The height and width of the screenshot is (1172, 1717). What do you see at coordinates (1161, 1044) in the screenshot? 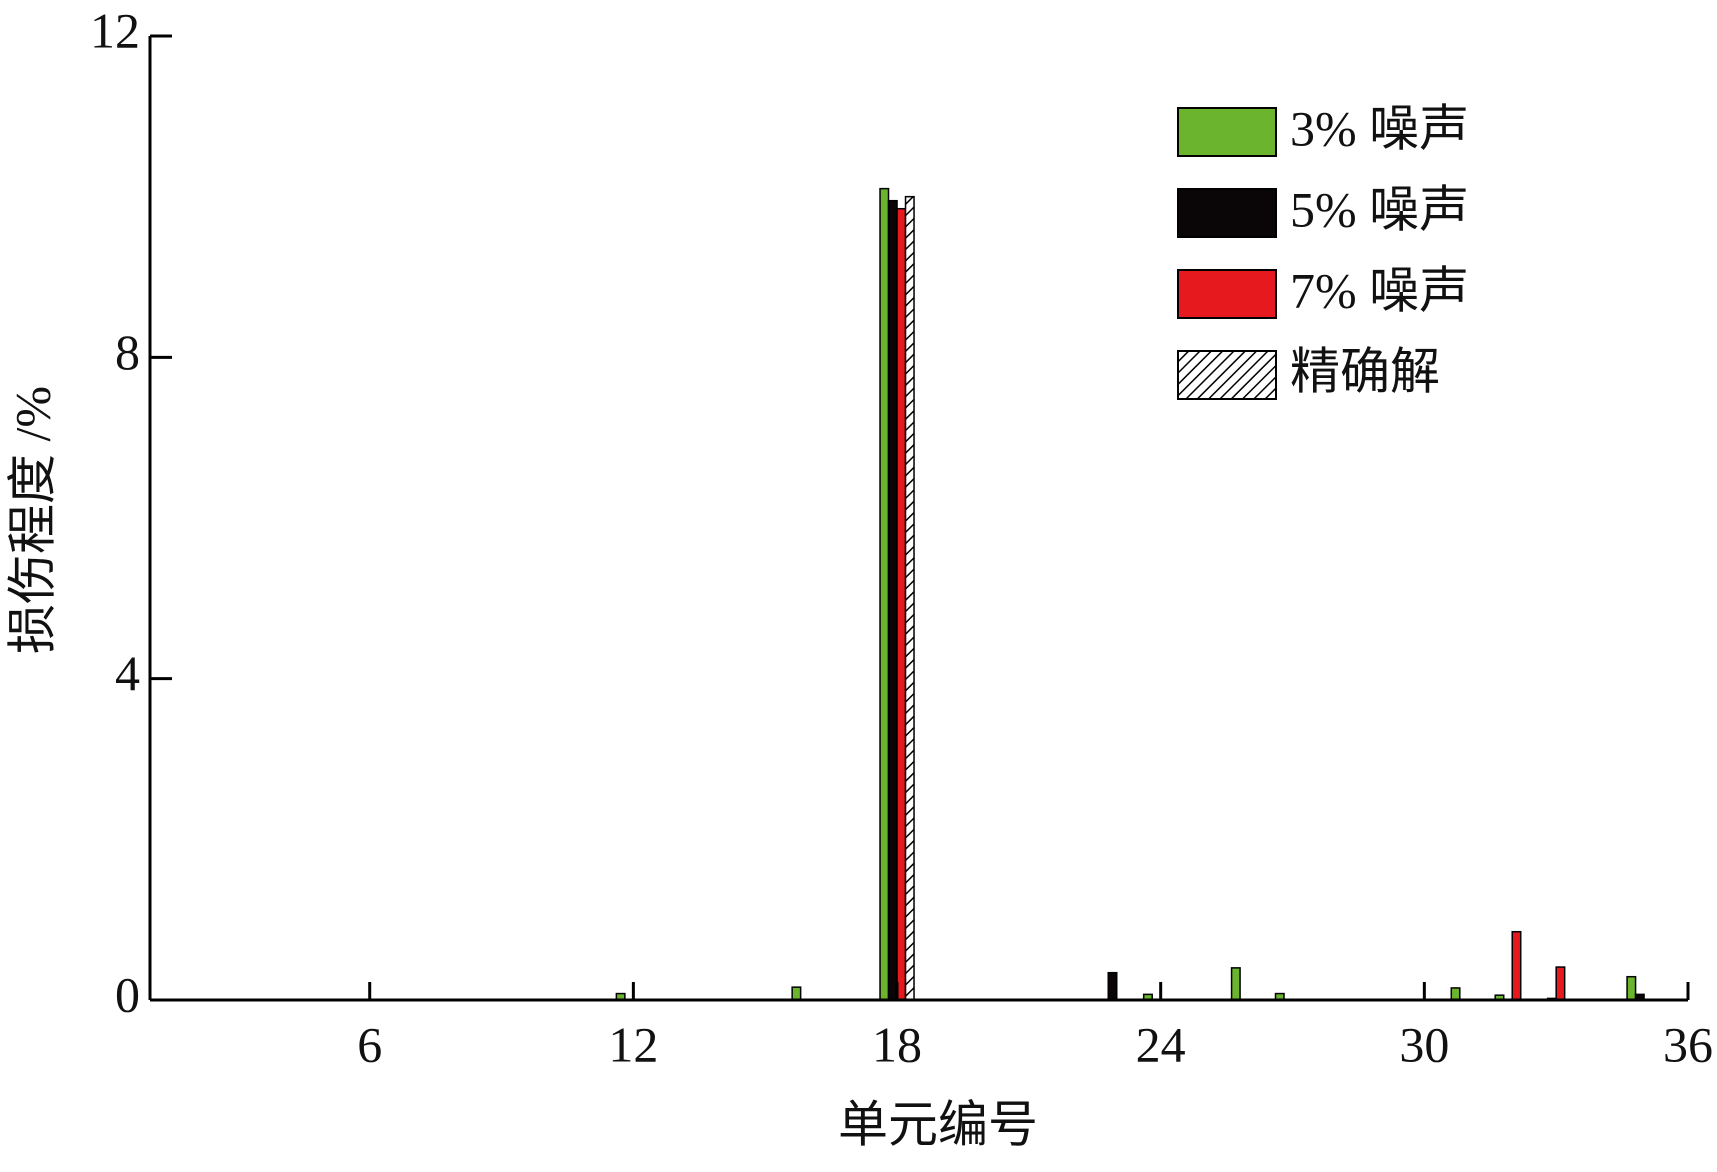
I see `x-tick-label: 24` at bounding box center [1161, 1044].